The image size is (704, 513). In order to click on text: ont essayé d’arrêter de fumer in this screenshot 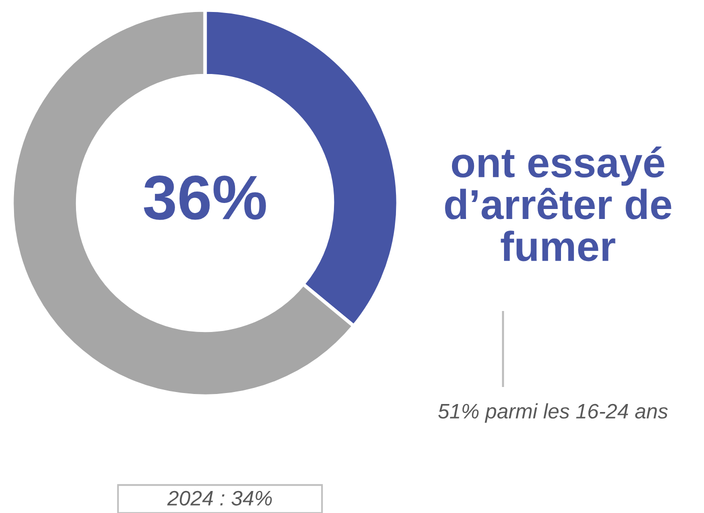, I will do `click(558, 204)`.